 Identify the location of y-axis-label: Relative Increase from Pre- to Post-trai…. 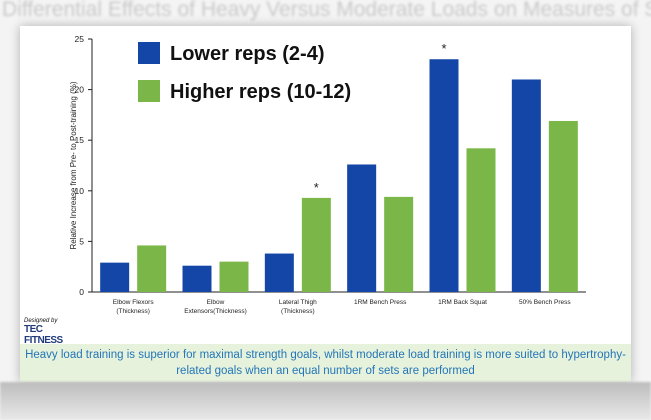
(73, 165).